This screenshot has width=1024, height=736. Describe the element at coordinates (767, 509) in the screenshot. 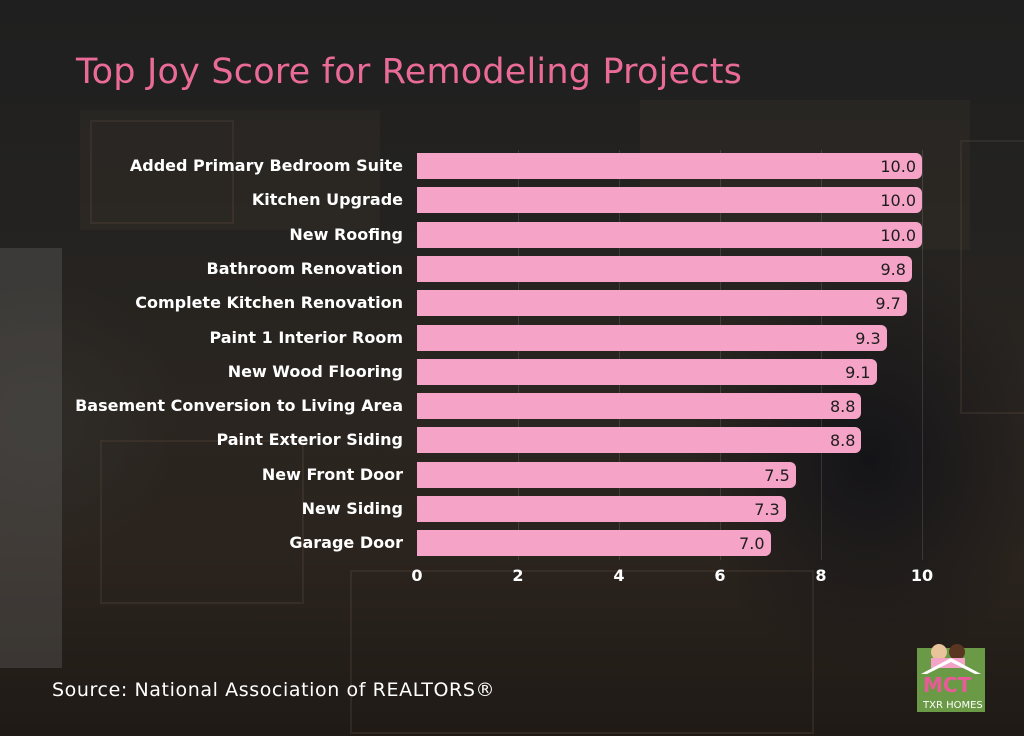

I see `bar-value-label: 7.3` at that location.